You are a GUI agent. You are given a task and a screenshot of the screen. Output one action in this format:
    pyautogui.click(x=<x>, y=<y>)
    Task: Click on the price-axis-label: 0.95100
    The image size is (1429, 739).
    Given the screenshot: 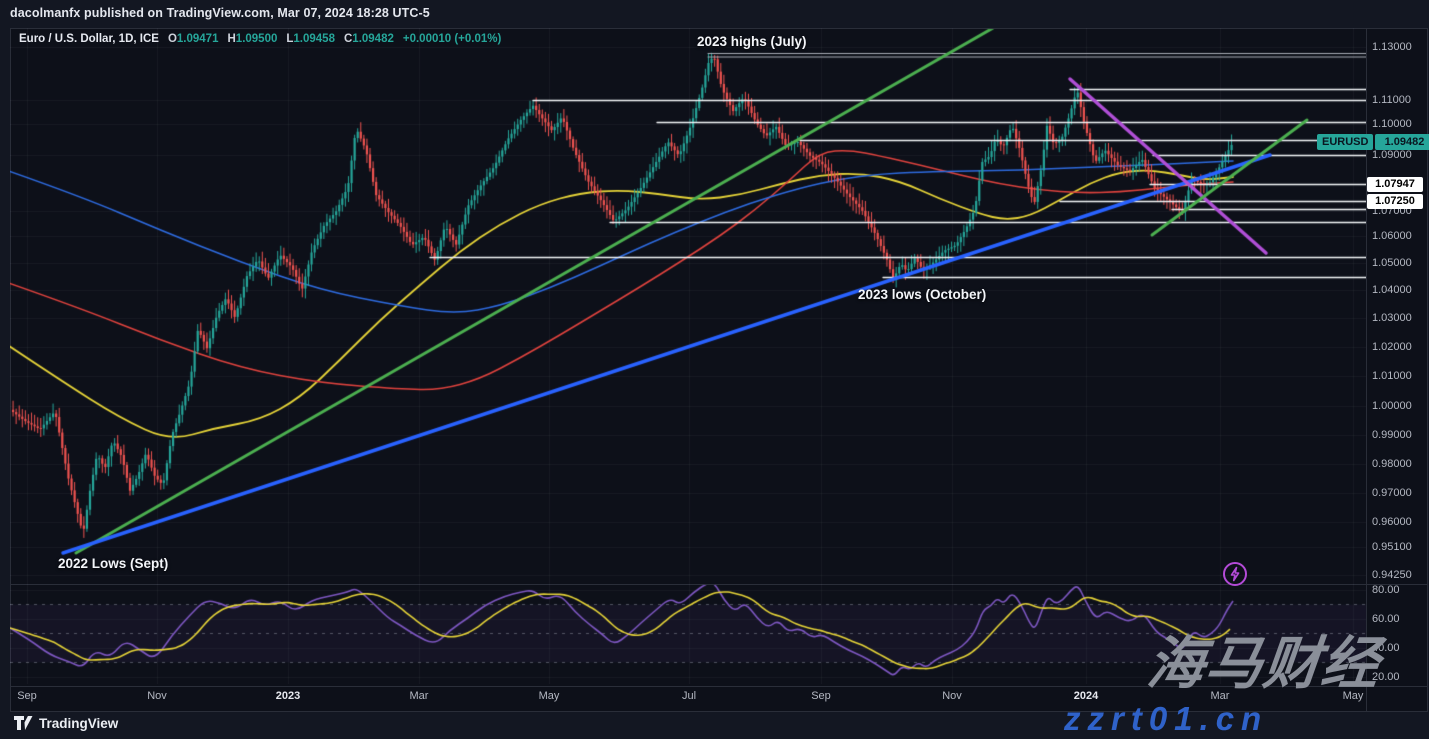 What is the action you would take?
    pyautogui.click(x=1392, y=547)
    